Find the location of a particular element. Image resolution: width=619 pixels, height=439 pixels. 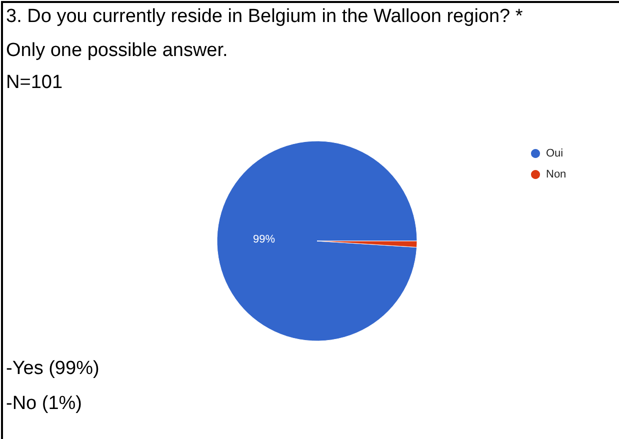

data-label: 99% is located at coordinates (264, 239).